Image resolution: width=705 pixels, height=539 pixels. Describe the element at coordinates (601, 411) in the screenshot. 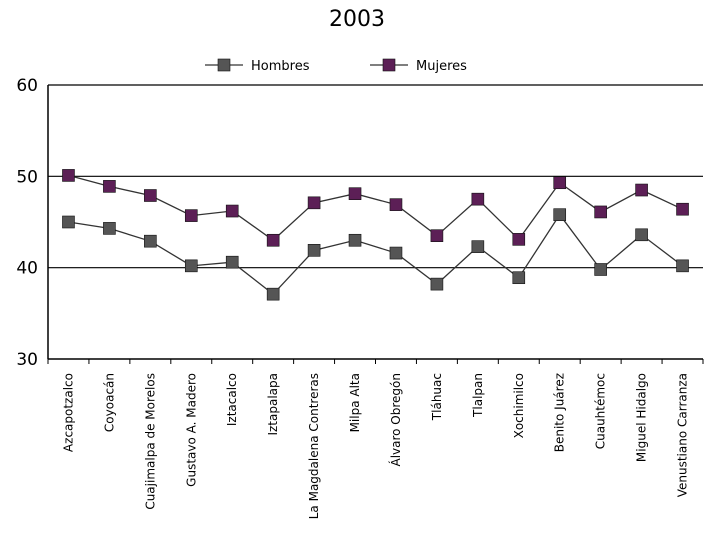

I see `x-tick-label: Cuauhtémoc` at that location.